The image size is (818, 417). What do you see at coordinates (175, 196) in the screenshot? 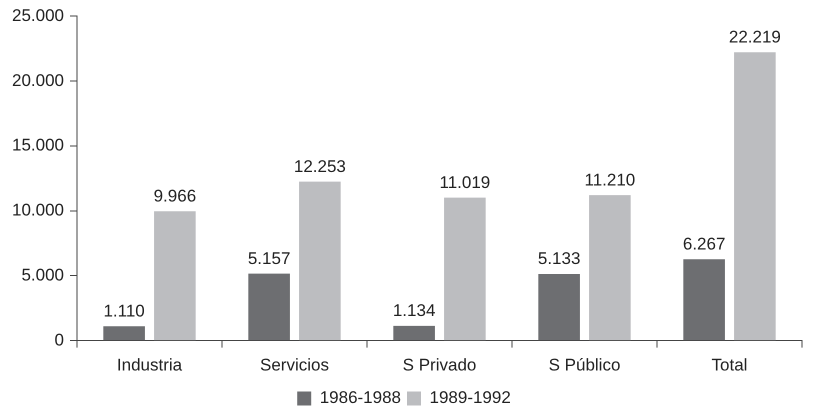
I see `data-label: 9.966` at bounding box center [175, 196].